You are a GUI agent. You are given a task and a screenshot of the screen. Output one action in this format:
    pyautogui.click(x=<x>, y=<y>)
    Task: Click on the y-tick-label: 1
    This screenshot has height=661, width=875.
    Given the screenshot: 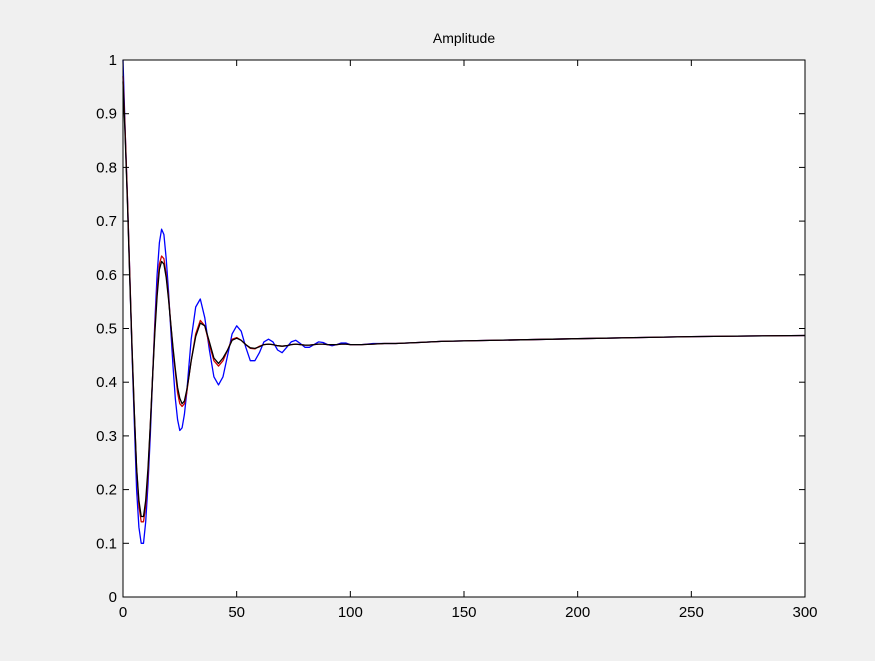 What is the action you would take?
    pyautogui.click(x=113, y=60)
    